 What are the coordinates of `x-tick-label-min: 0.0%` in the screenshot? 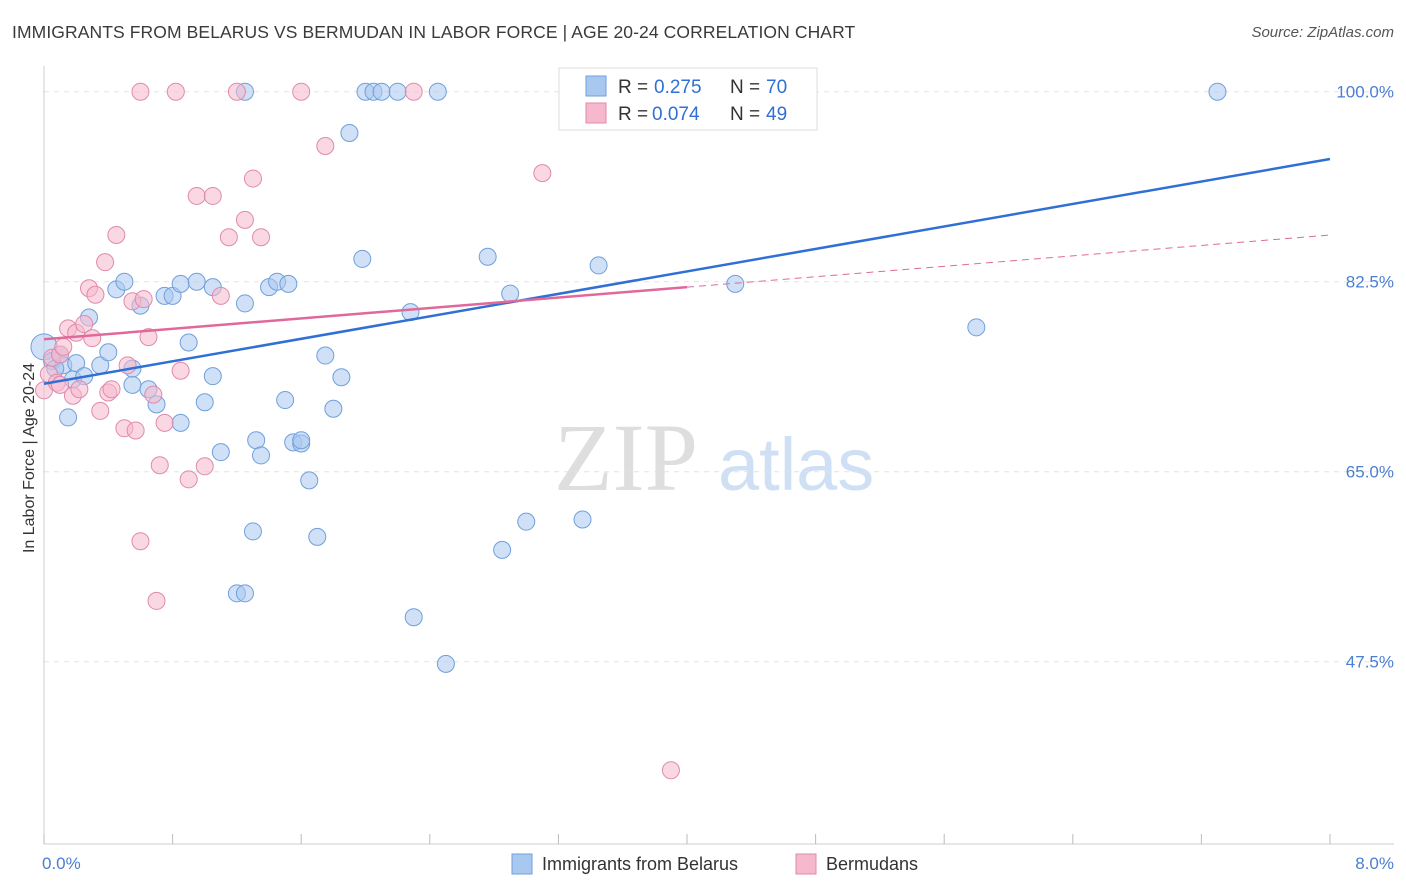 It's located at (61, 863).